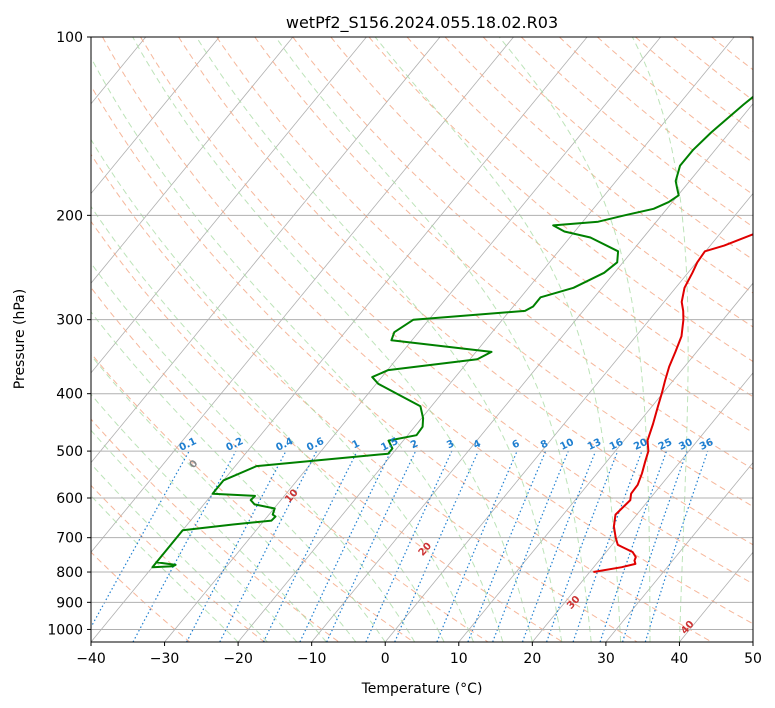 The width and height of the screenshot is (775, 708). What do you see at coordinates (69, 539) in the screenshot?
I see `y-tick-label: 700` at bounding box center [69, 539].